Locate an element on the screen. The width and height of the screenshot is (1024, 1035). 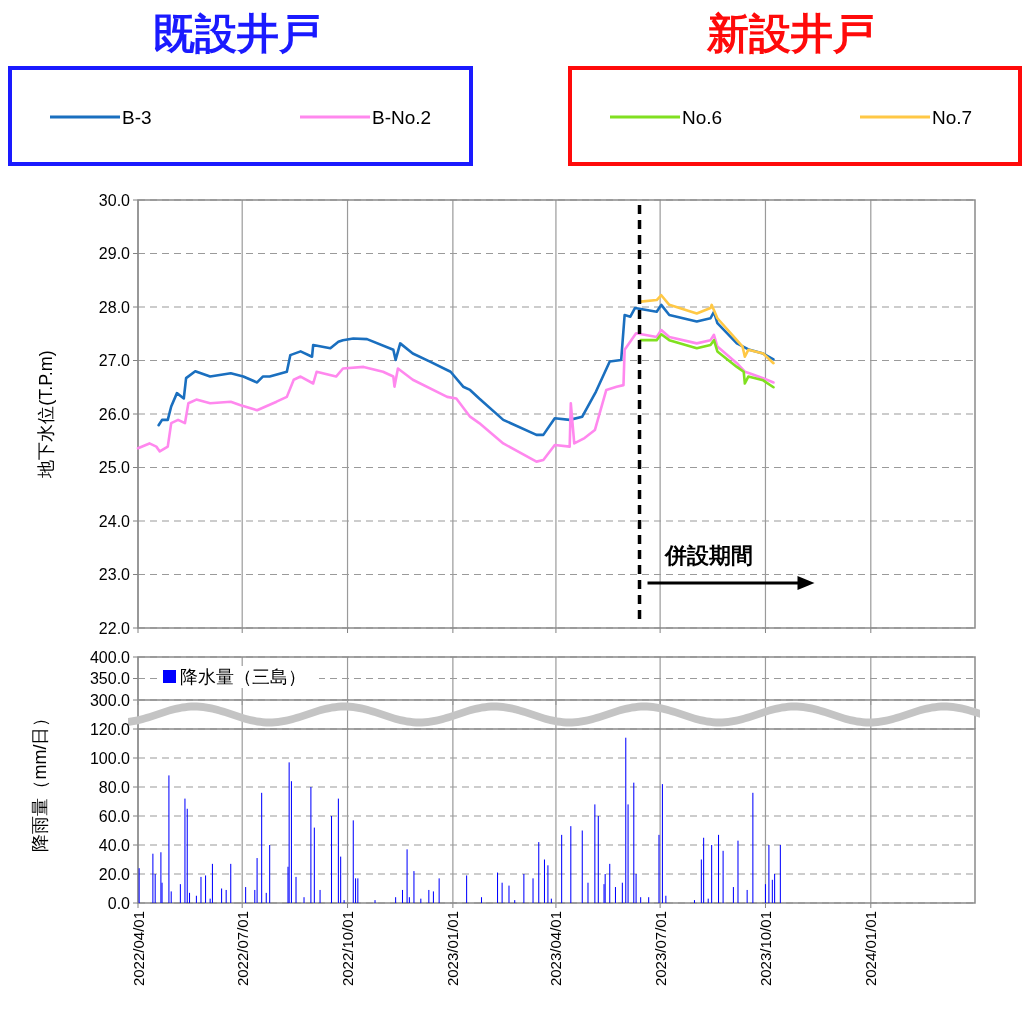
x-tick-label: 2022/07/01 is located at coordinates (242, 949).